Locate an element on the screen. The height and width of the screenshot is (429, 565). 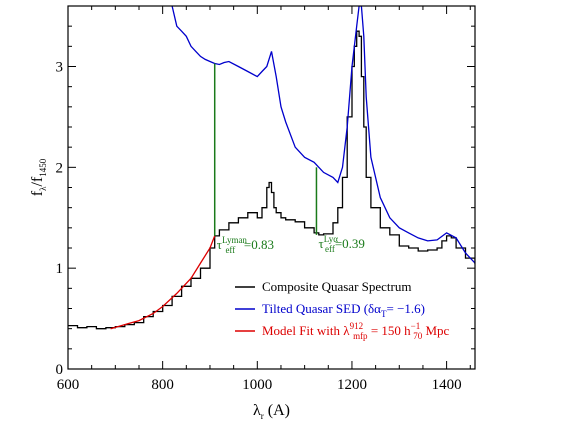
y-tick-label-0: 0 is located at coordinates (60, 370).